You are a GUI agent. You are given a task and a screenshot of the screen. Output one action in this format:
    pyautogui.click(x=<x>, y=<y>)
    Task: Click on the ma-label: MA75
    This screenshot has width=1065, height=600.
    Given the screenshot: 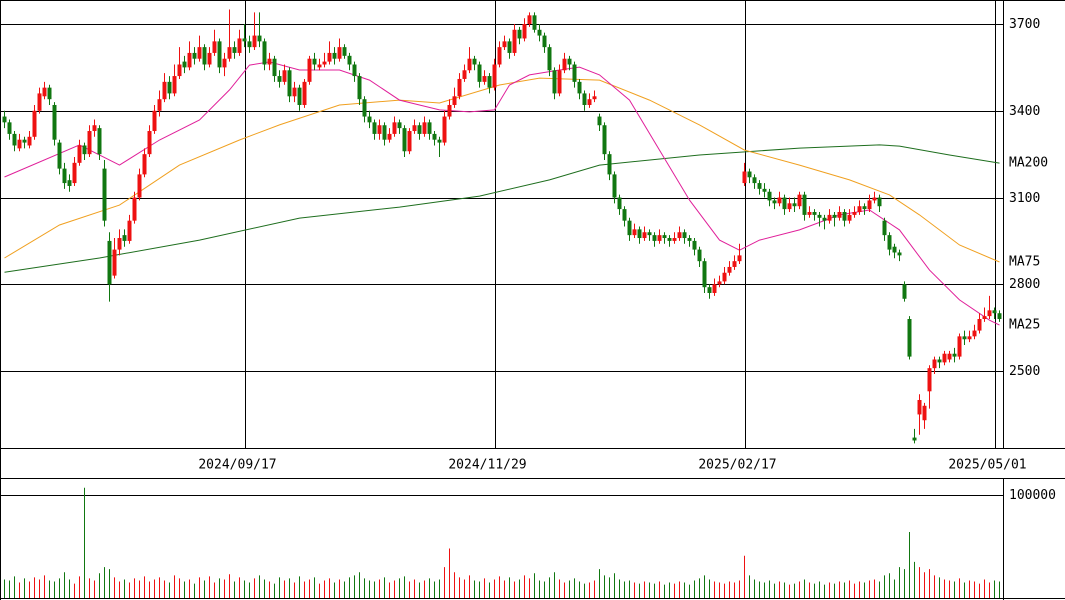 What is the action you would take?
    pyautogui.click(x=1024, y=262)
    